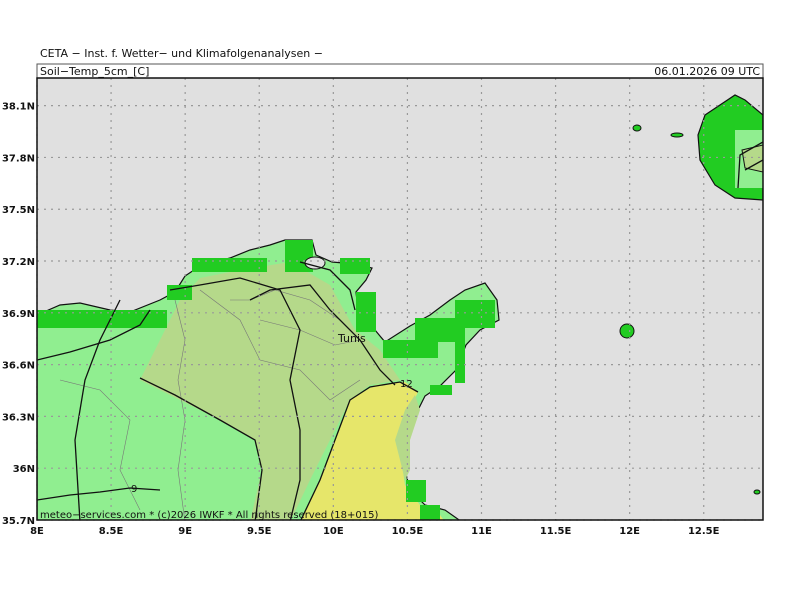 Image resolution: width=800 pixels, height=600 pixels. What do you see at coordinates (18, 521) in the screenshot?
I see `lat-tick-label: 35.7N` at bounding box center [18, 521].